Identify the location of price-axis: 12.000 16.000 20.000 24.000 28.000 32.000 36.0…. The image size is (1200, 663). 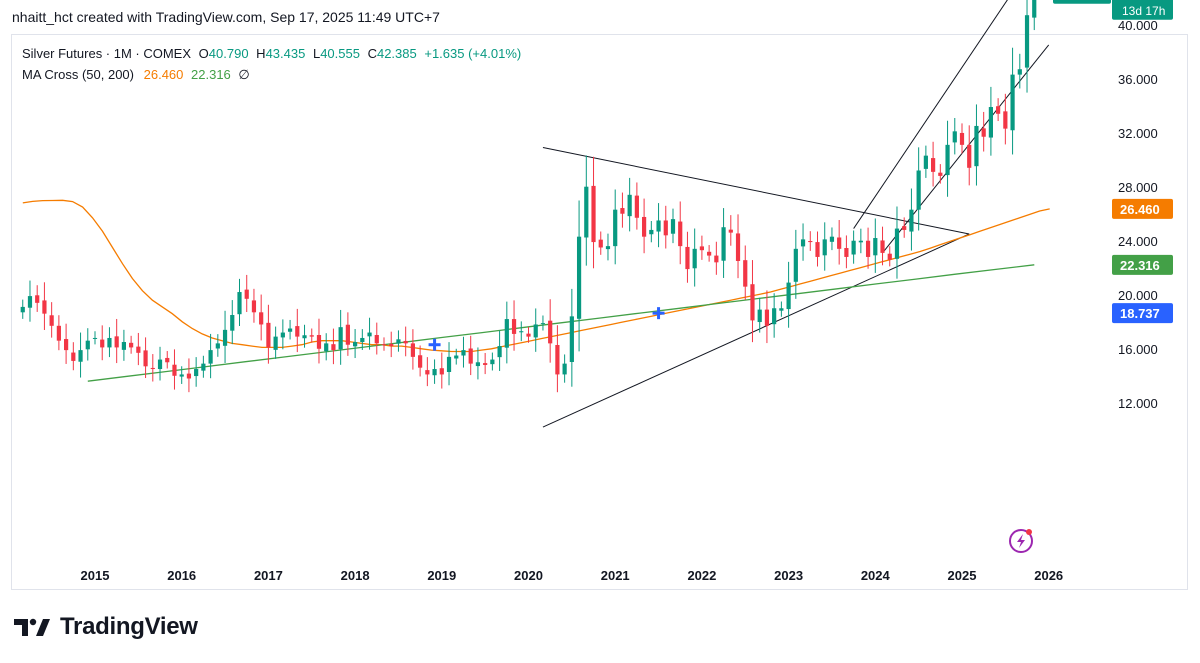
(1138, 205).